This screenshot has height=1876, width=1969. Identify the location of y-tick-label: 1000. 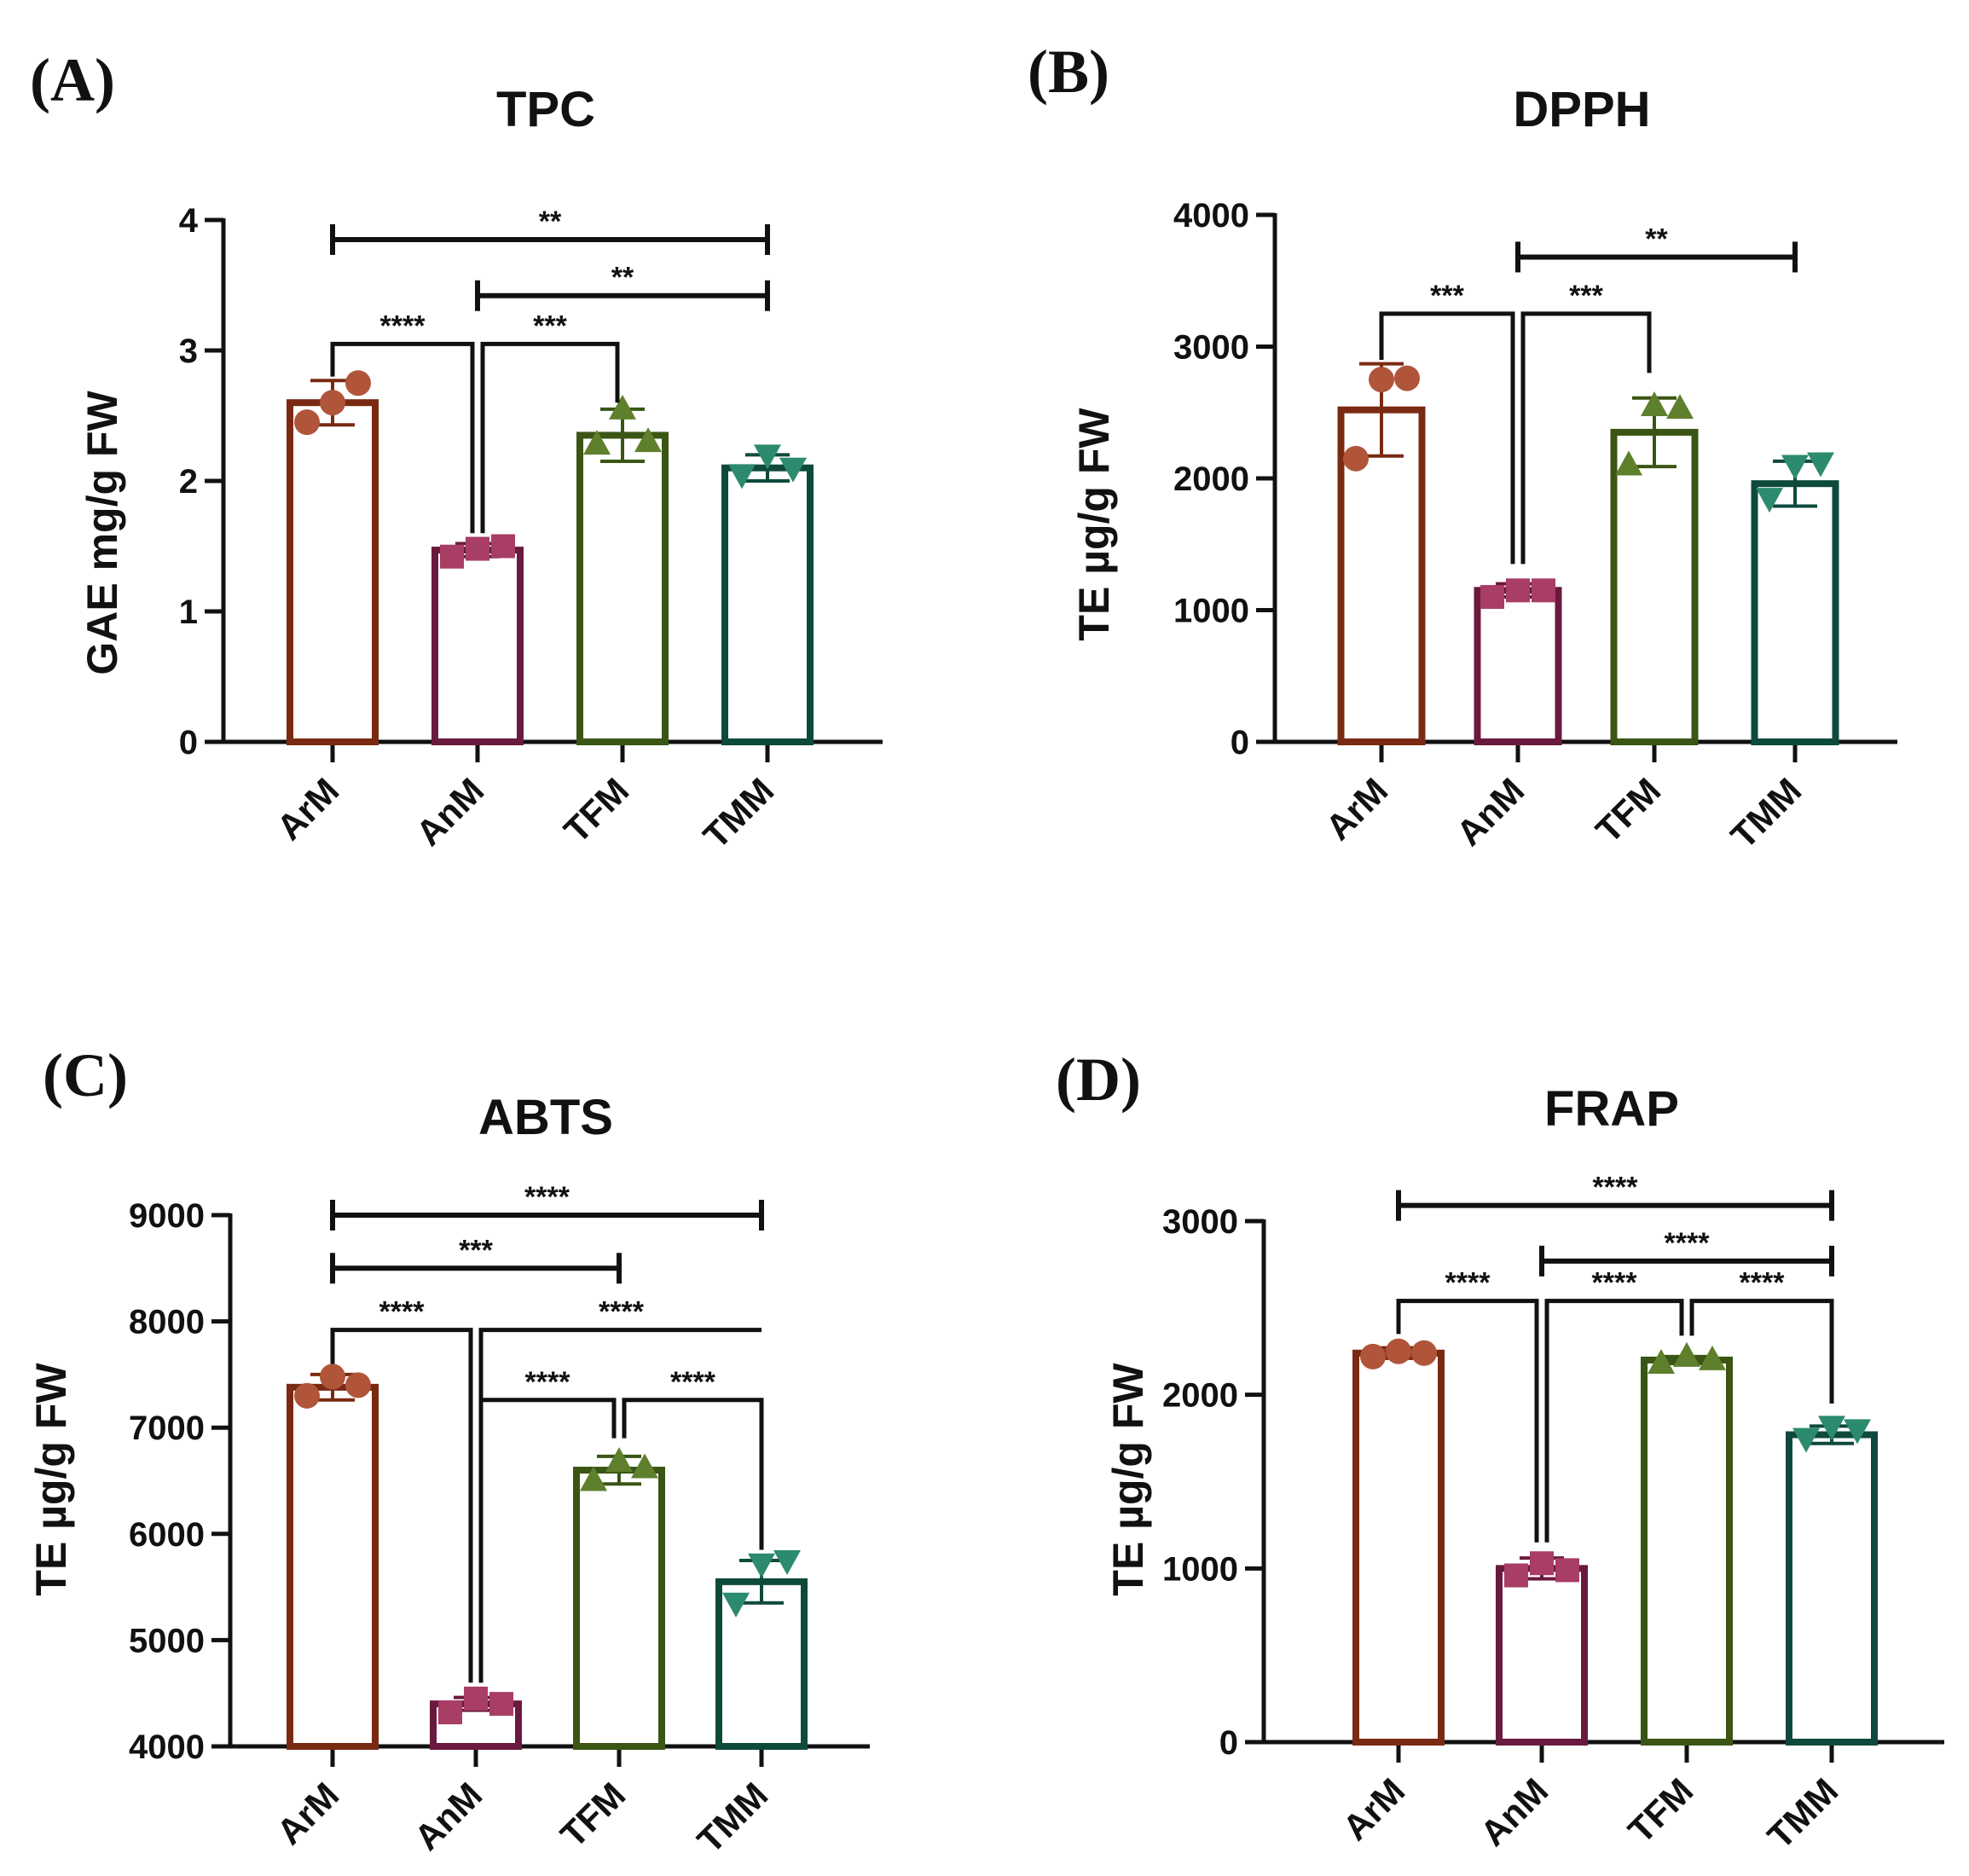
(1211, 611).